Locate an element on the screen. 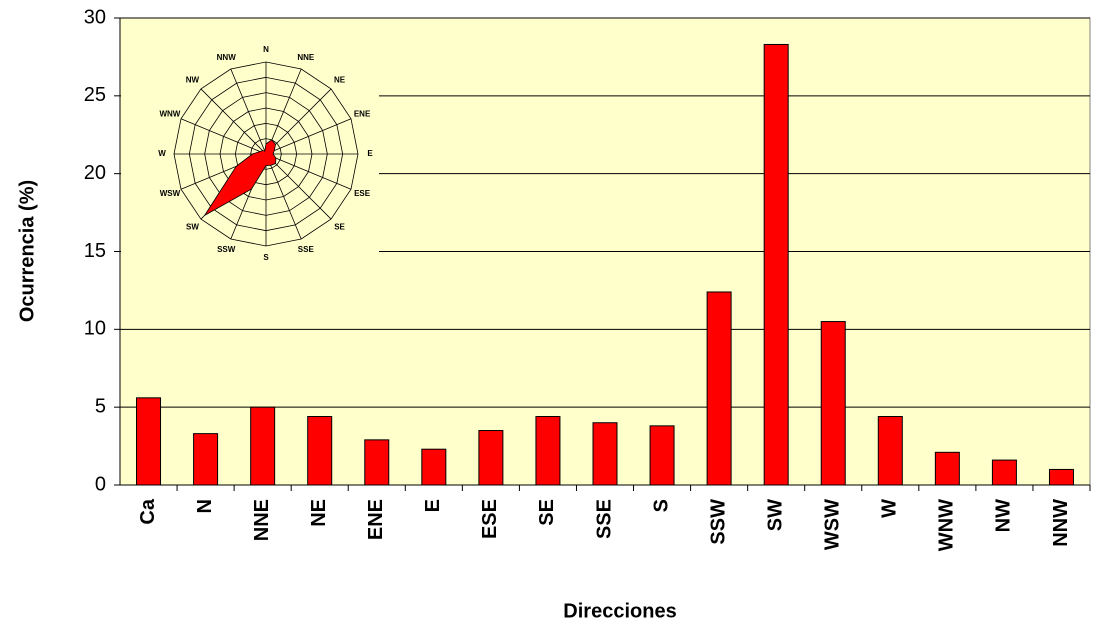 The width and height of the screenshot is (1101, 632). rose-label: NNW is located at coordinates (227, 57).